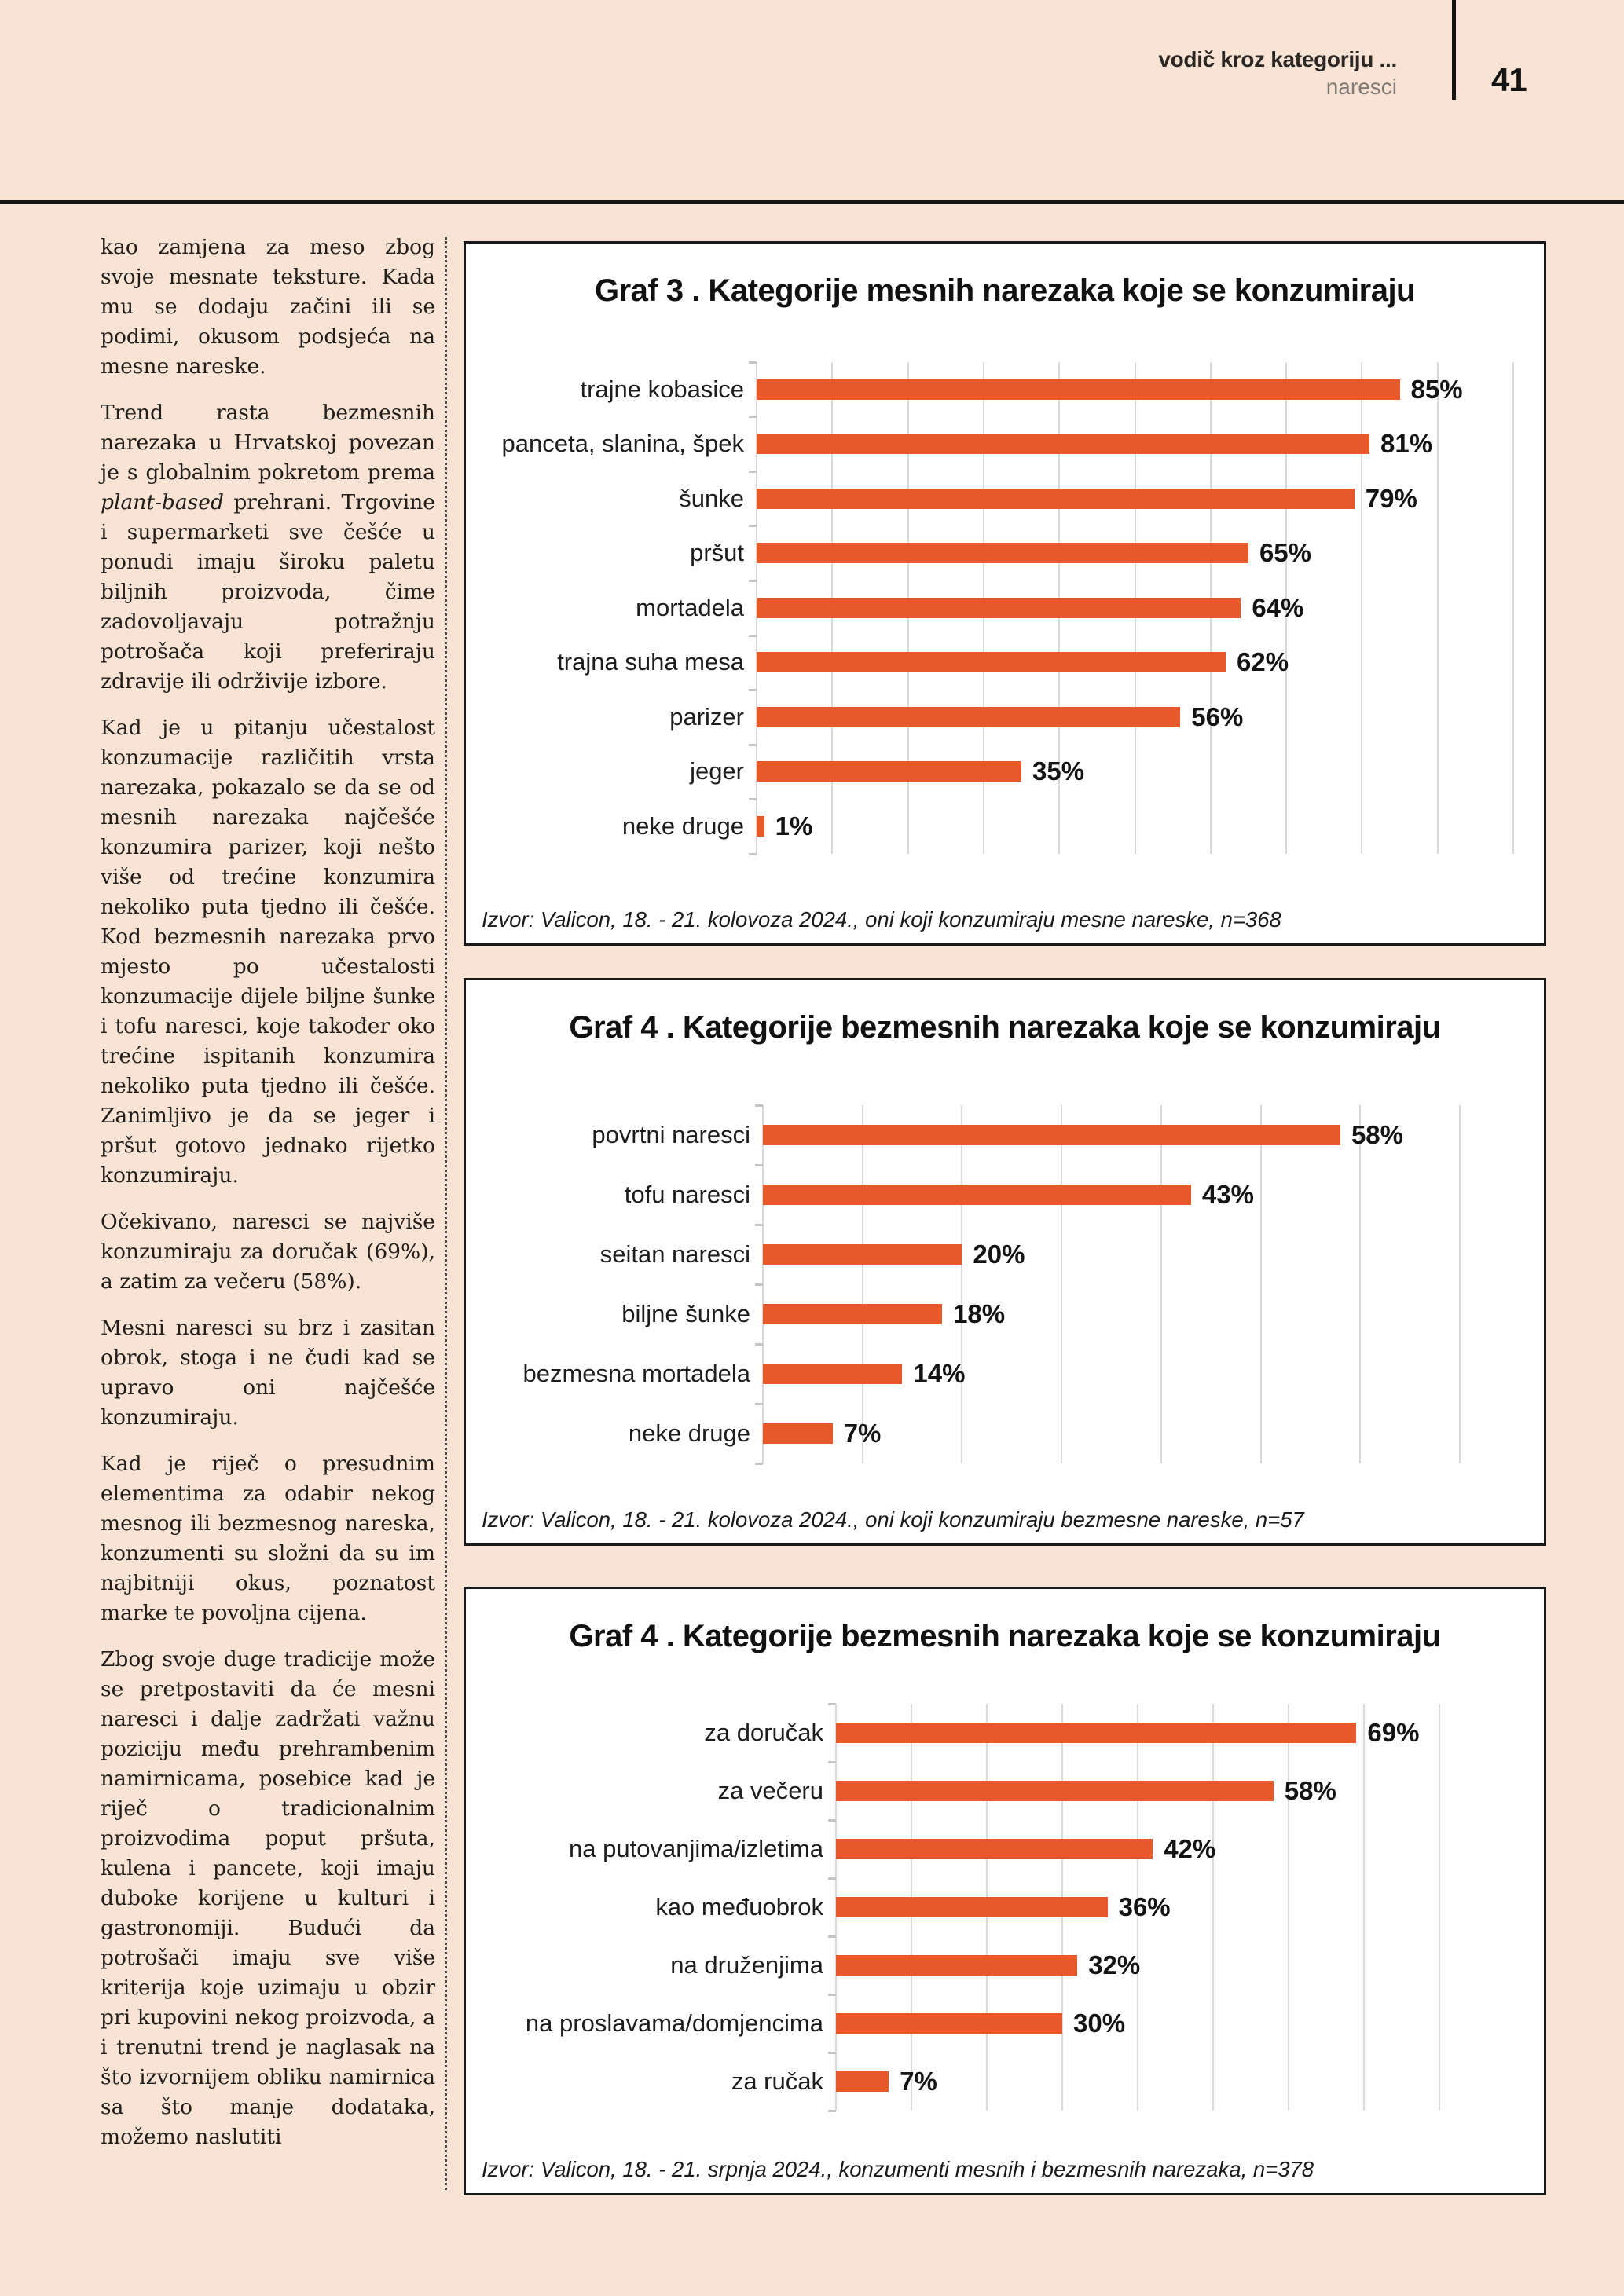 This screenshot has width=1624, height=2296. What do you see at coordinates (1190, 1848) in the screenshot?
I see `value-label: 42%` at bounding box center [1190, 1848].